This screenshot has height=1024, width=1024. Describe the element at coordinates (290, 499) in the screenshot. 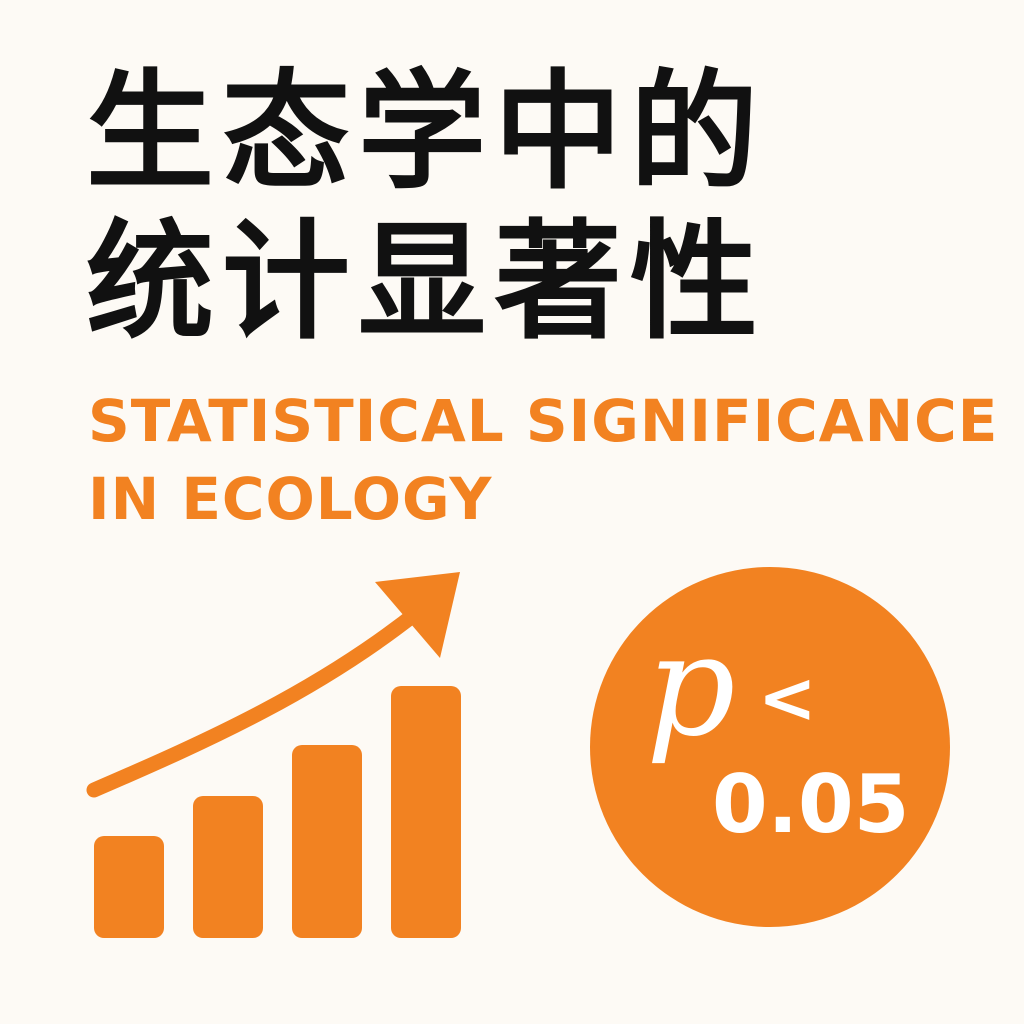

I see `english-title-line-2: IN ECOLOGY` at that location.